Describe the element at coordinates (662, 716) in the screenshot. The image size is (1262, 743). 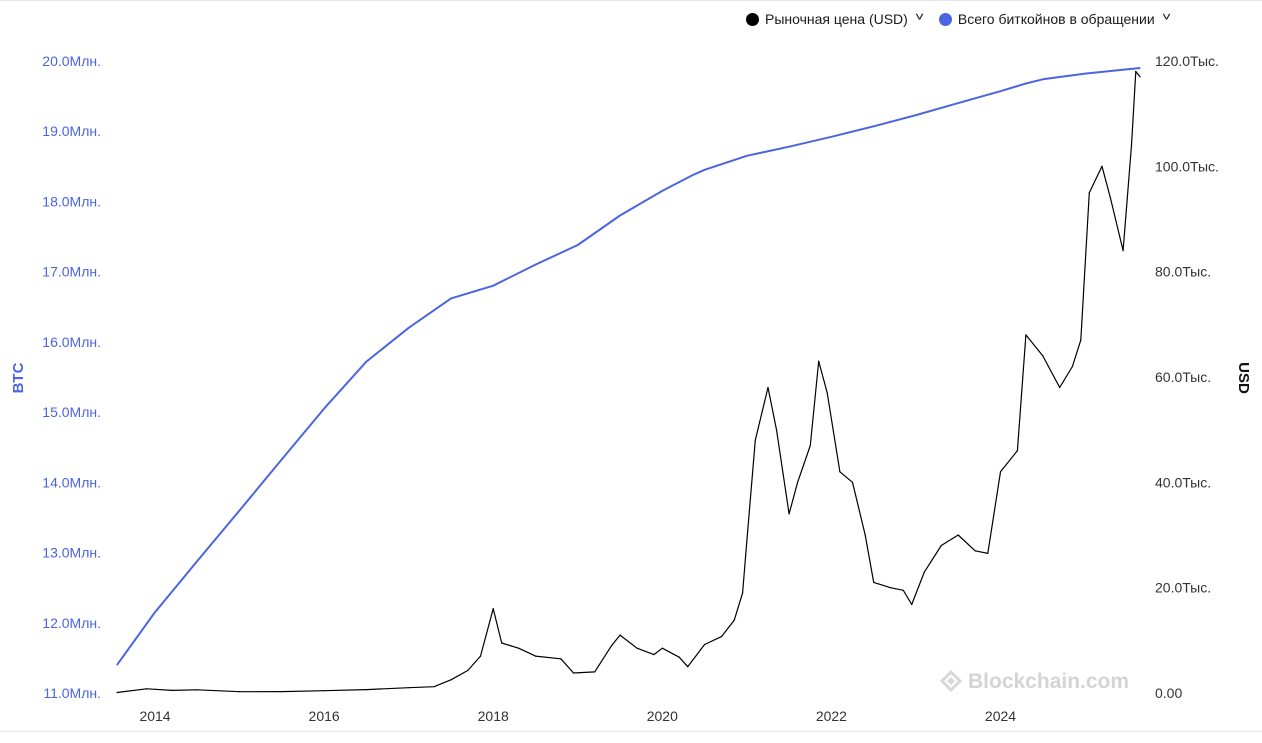
I see `x-tick-label: 2020` at that location.